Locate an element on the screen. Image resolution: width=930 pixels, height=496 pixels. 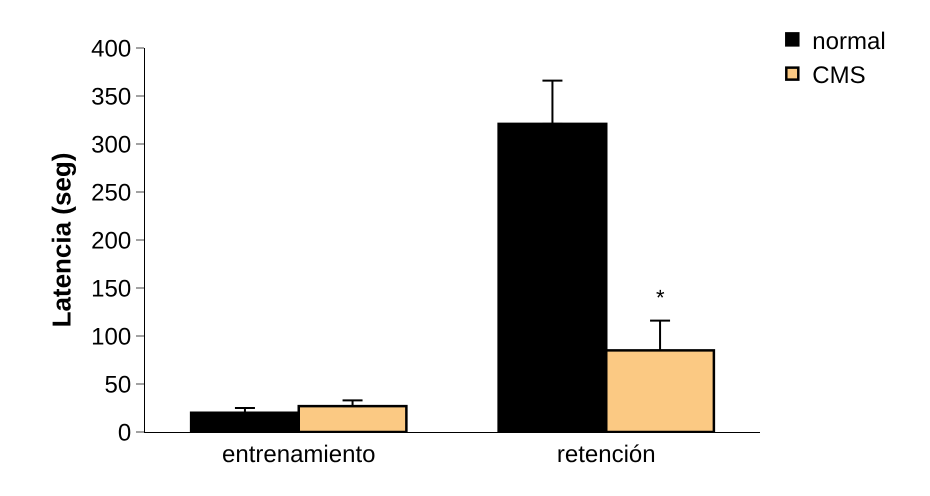
y-tick-label: 100 is located at coordinates (111, 336).